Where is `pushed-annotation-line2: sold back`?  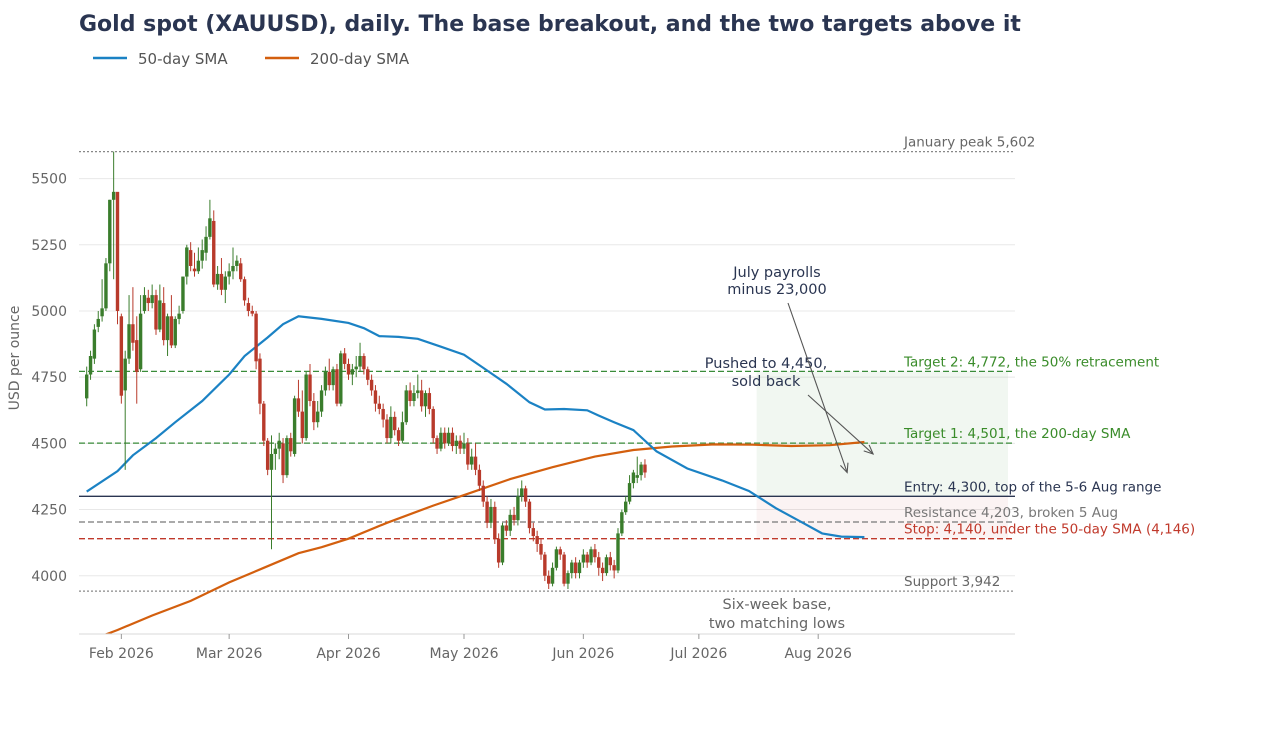 pushed-annotation-line2: sold back is located at coordinates (766, 382).